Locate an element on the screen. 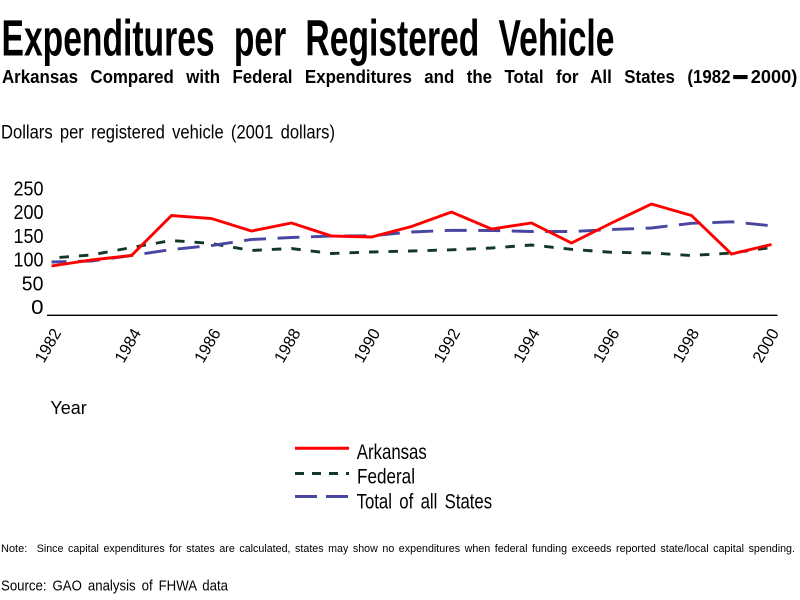 This screenshot has height=600, width=800. svg-text:Source: GAO analysis of FHWA d: Source: GAO analysis of FHWA data is located at coordinates (114, 587).